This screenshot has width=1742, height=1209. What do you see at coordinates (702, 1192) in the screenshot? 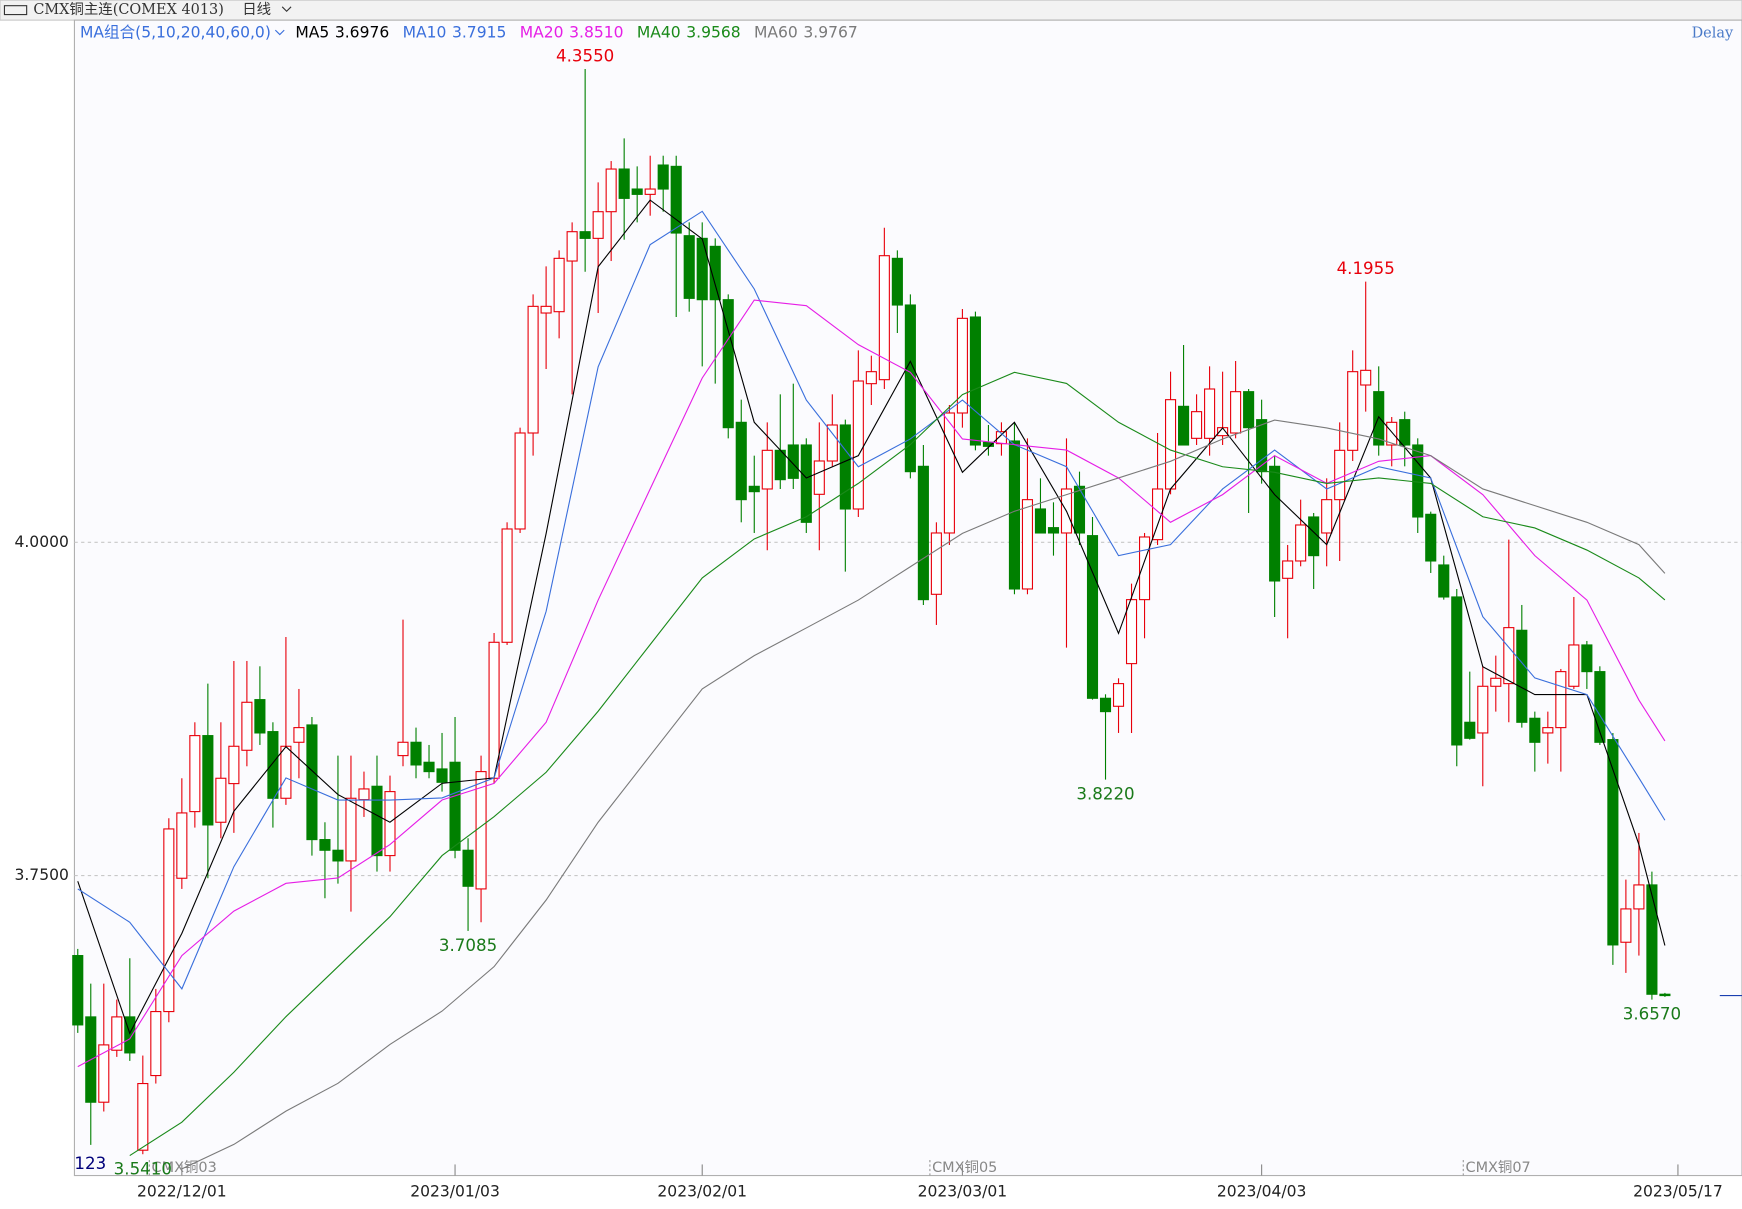
I see `x-tick-label: 2023/02/01` at bounding box center [702, 1192].